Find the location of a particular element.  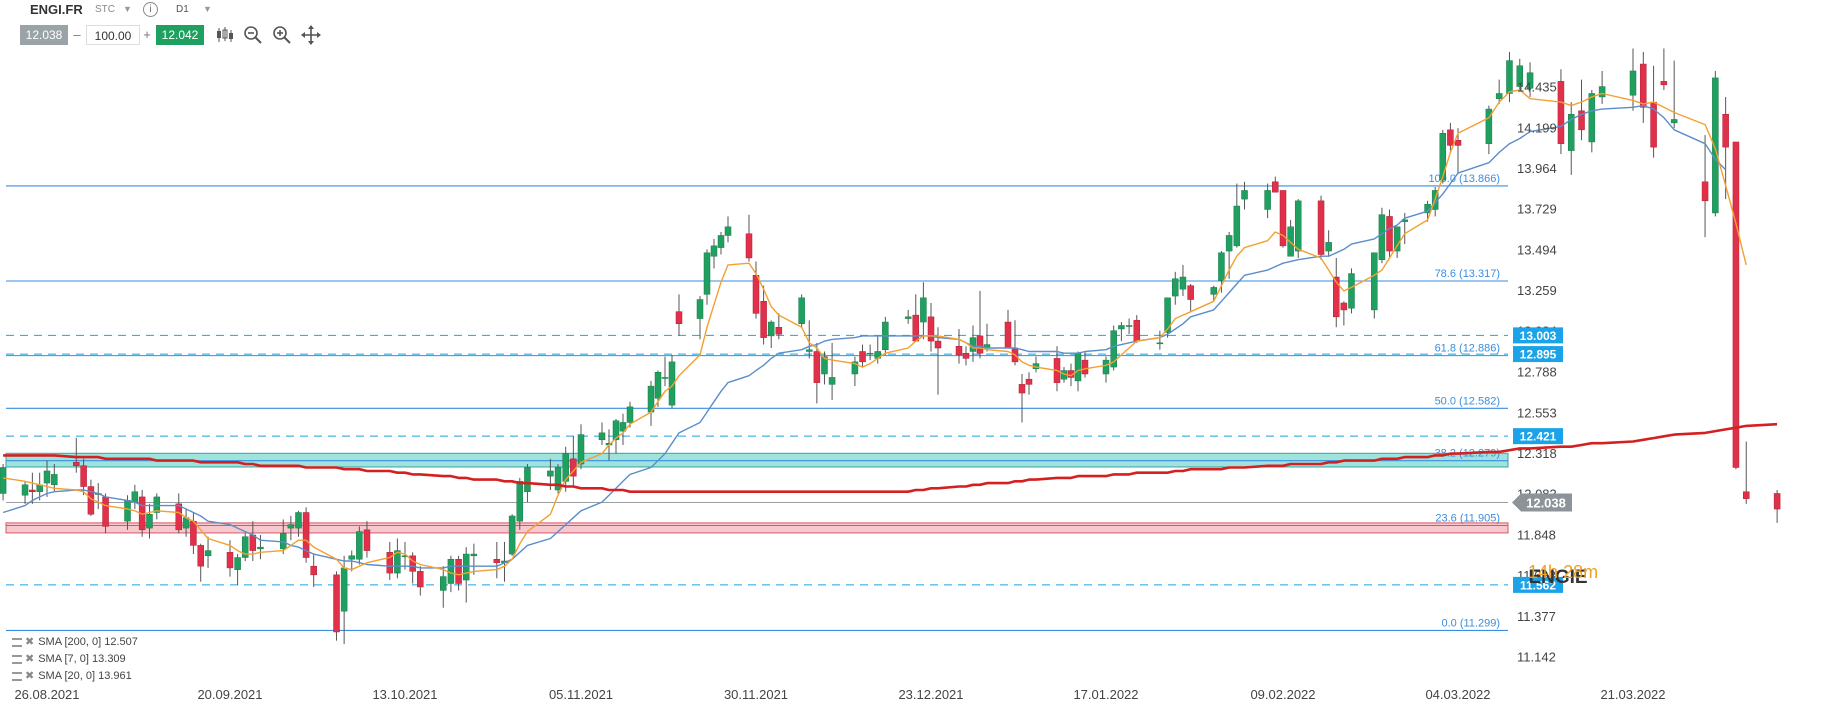

legend-label: SMA [20, 0] 13.961 is located at coordinates (85, 676).